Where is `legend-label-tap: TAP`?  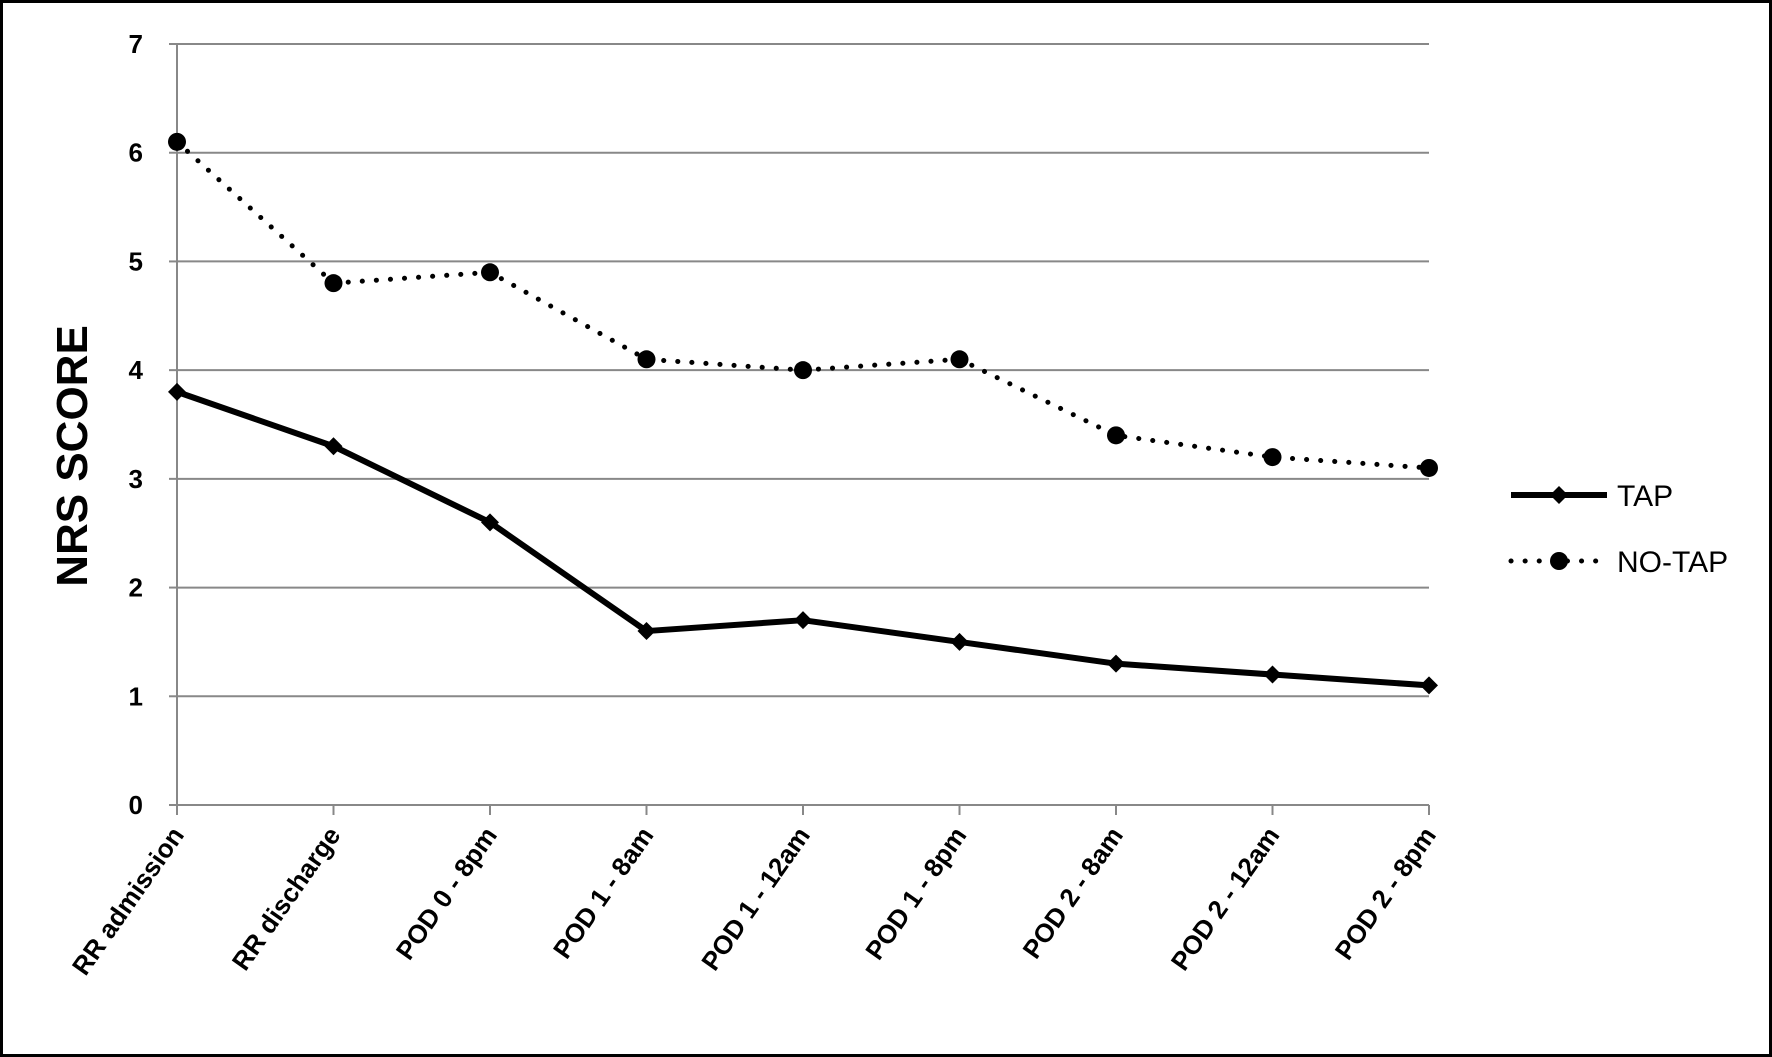
legend-label-tap: TAP is located at coordinates (1645, 496).